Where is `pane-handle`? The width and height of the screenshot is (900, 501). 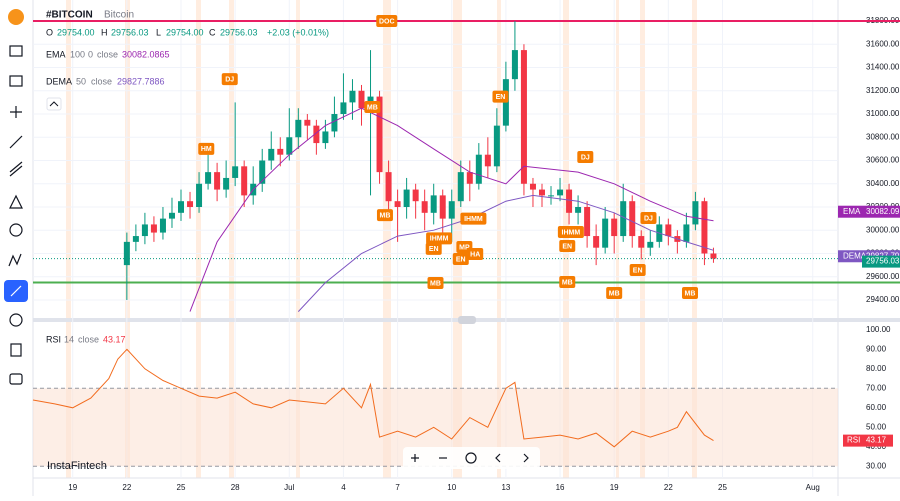 pane-handle is located at coordinates (467, 320).